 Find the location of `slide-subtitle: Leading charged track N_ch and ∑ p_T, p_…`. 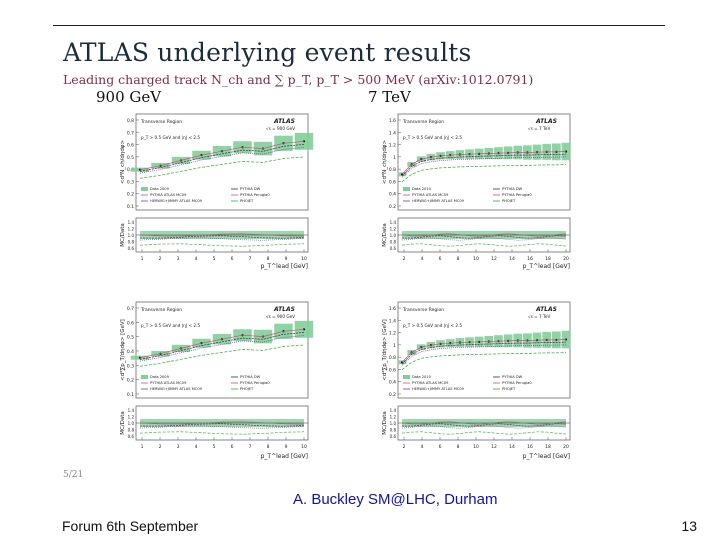

slide-subtitle: Leading charged track N_ch and ∑ p_T, p_… is located at coordinates (298, 79).